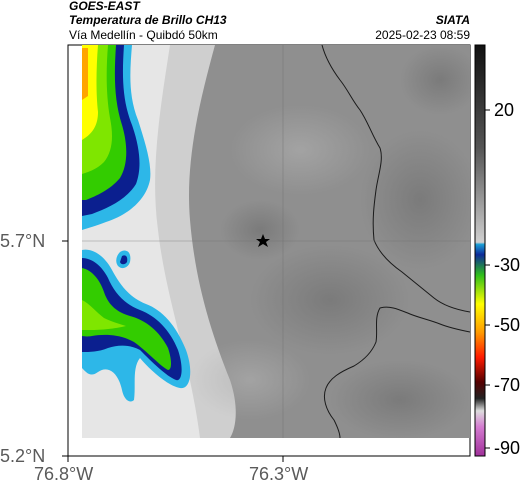 Image resolution: width=526 pixels, height=491 pixels. What do you see at coordinates (104, 6) in the screenshot?
I see `satellite-title: GOES-EAST` at bounding box center [104, 6].